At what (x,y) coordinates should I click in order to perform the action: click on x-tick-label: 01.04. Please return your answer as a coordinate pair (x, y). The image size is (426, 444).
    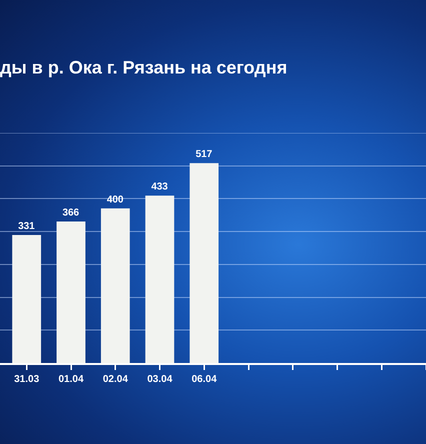
    Looking at the image, I should click on (71, 379).